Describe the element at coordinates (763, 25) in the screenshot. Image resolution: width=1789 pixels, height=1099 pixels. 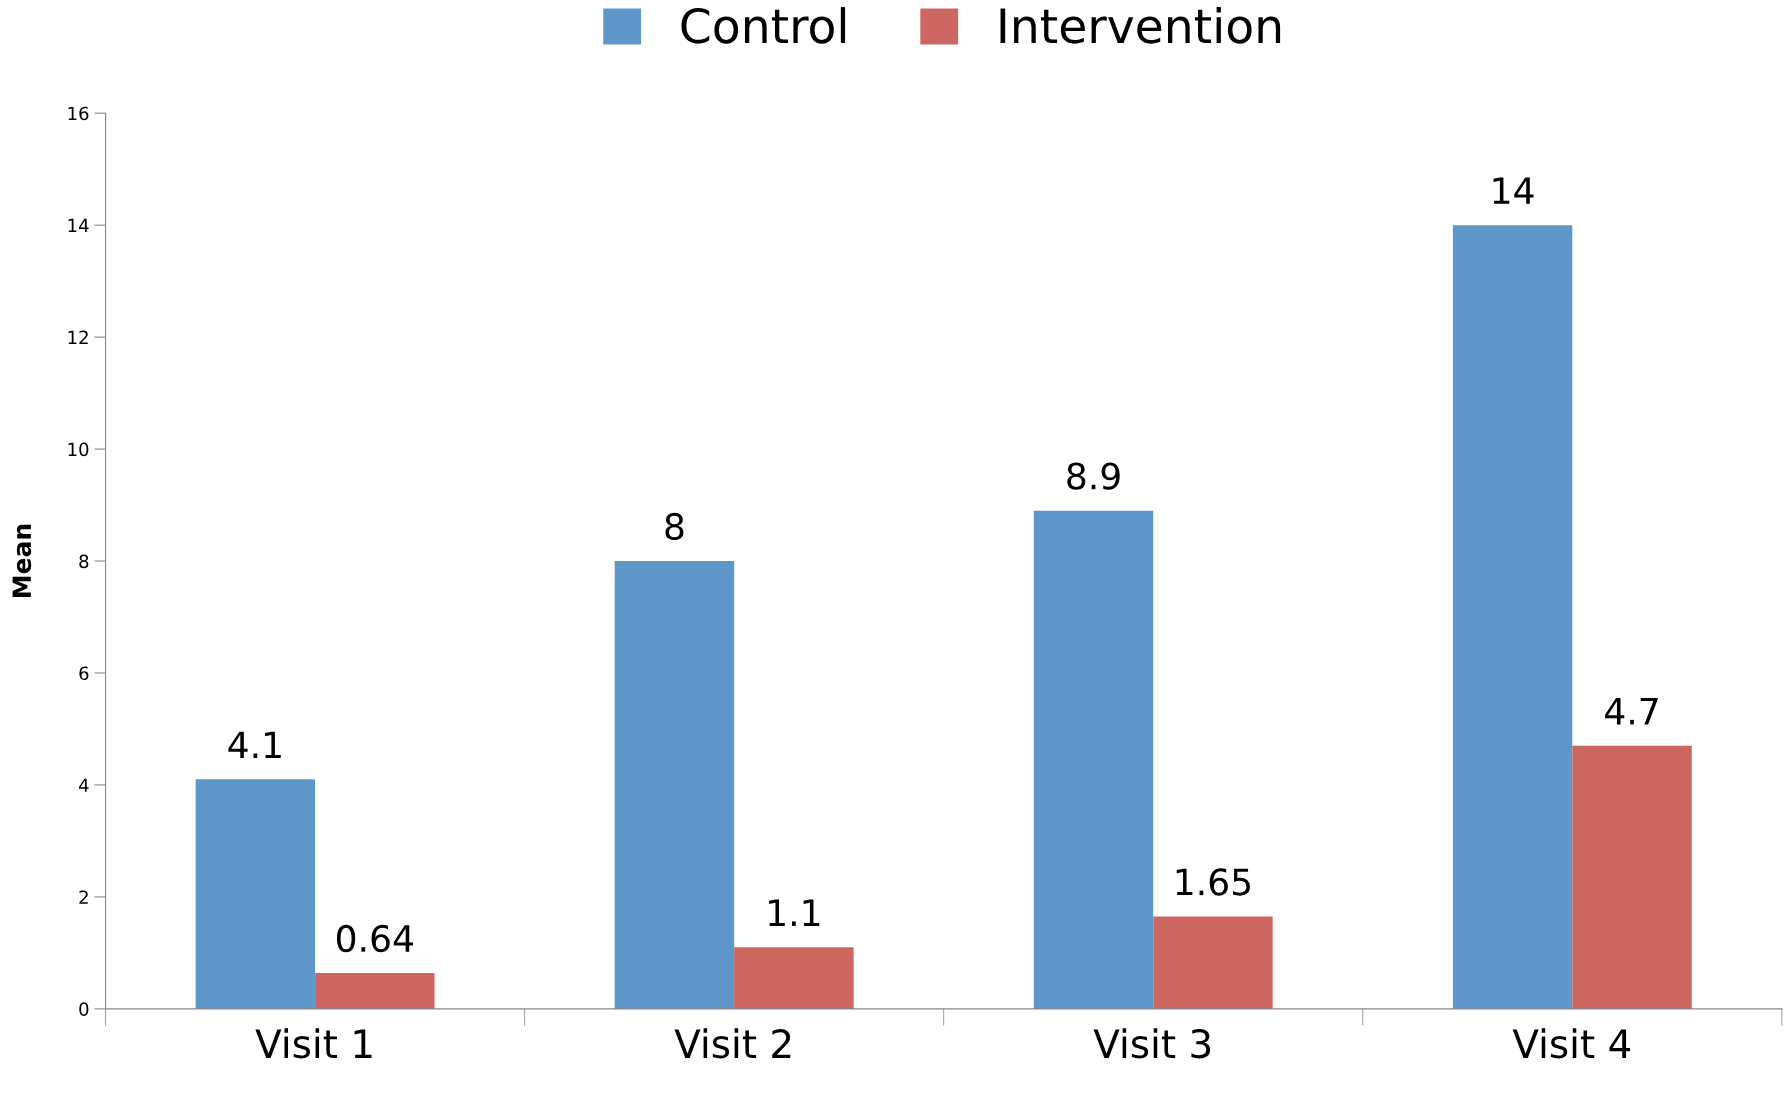
I see `legend-label: Control` at that location.